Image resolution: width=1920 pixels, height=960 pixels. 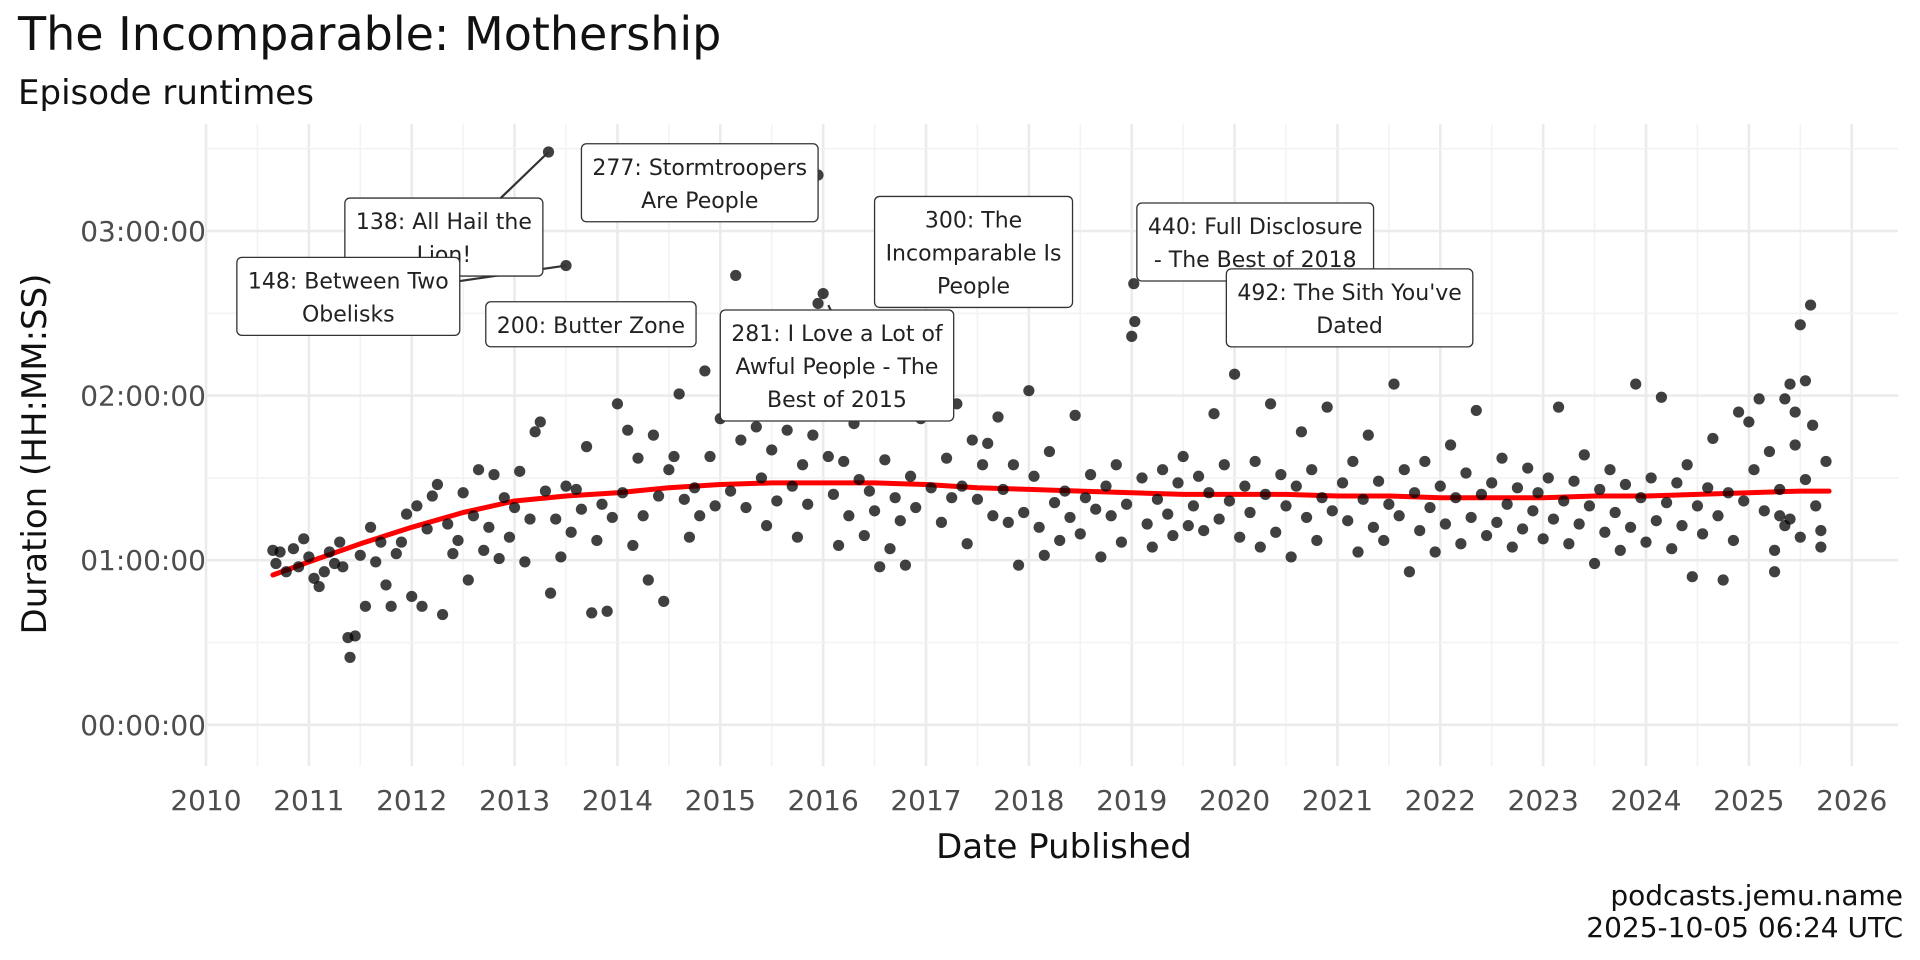 What do you see at coordinates (1645, 800) in the screenshot?
I see `x-tick-label: 2024` at bounding box center [1645, 800].